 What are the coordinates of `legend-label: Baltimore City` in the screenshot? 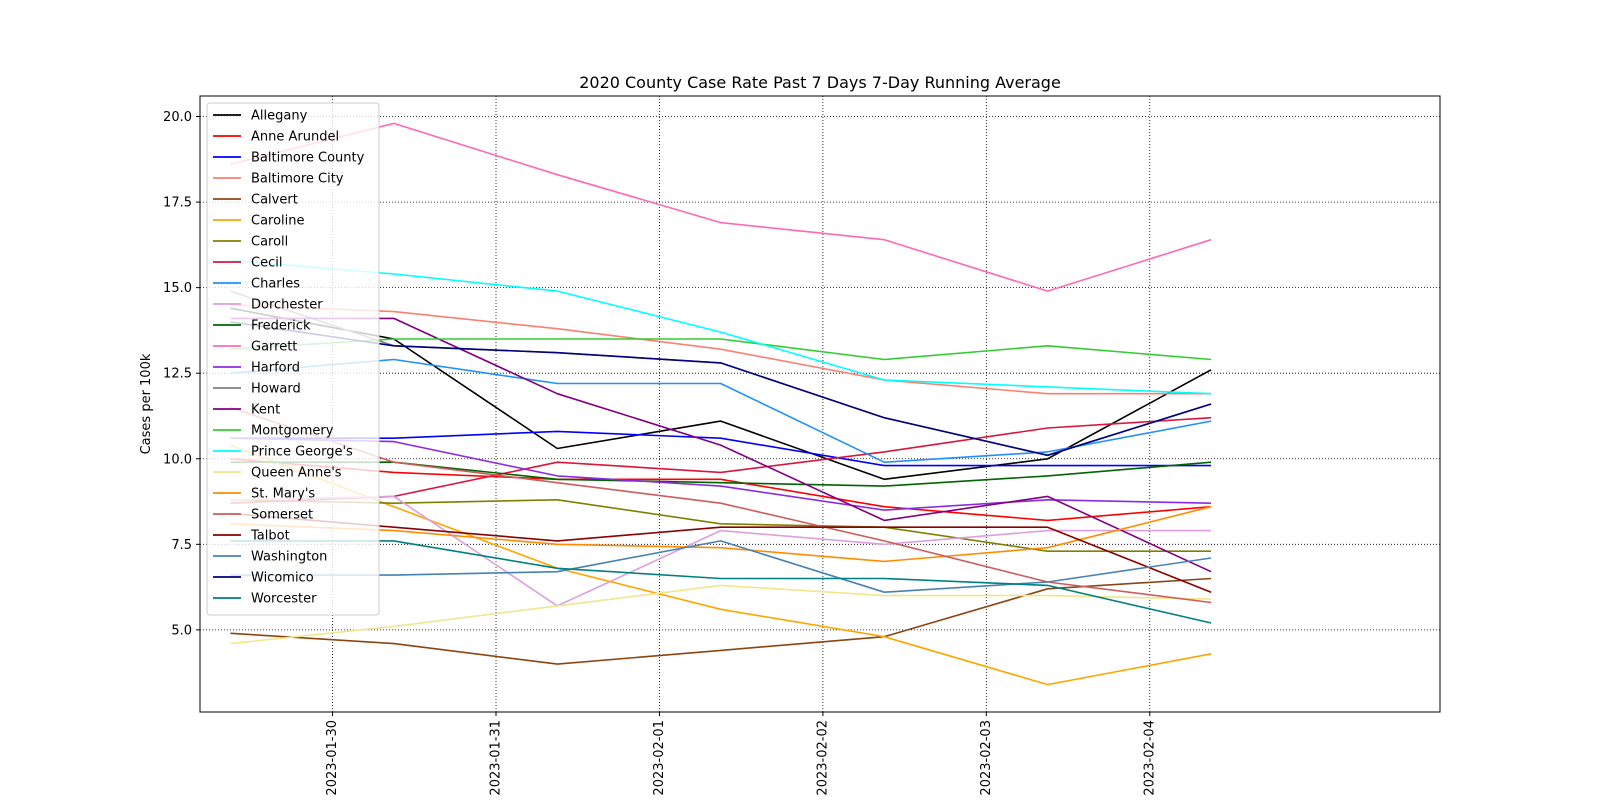 It's located at (297, 179).